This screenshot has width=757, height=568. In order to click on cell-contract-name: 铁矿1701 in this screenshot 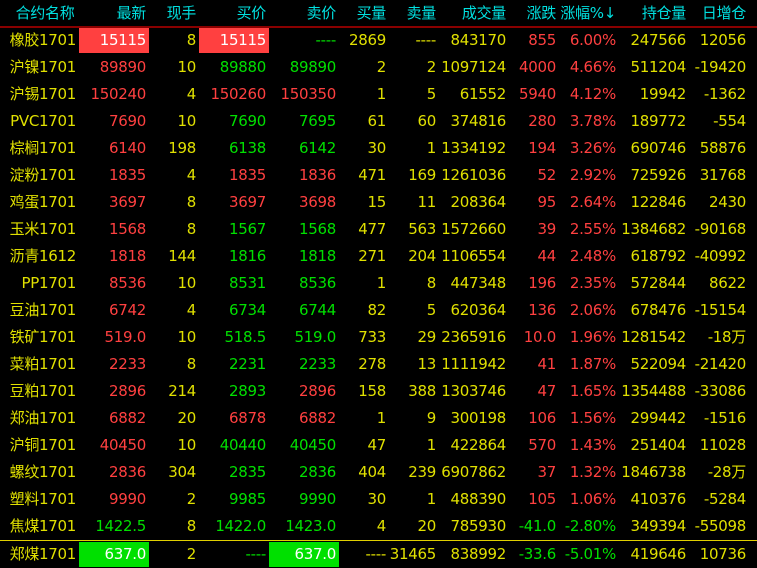, I will do `click(43, 337)`.